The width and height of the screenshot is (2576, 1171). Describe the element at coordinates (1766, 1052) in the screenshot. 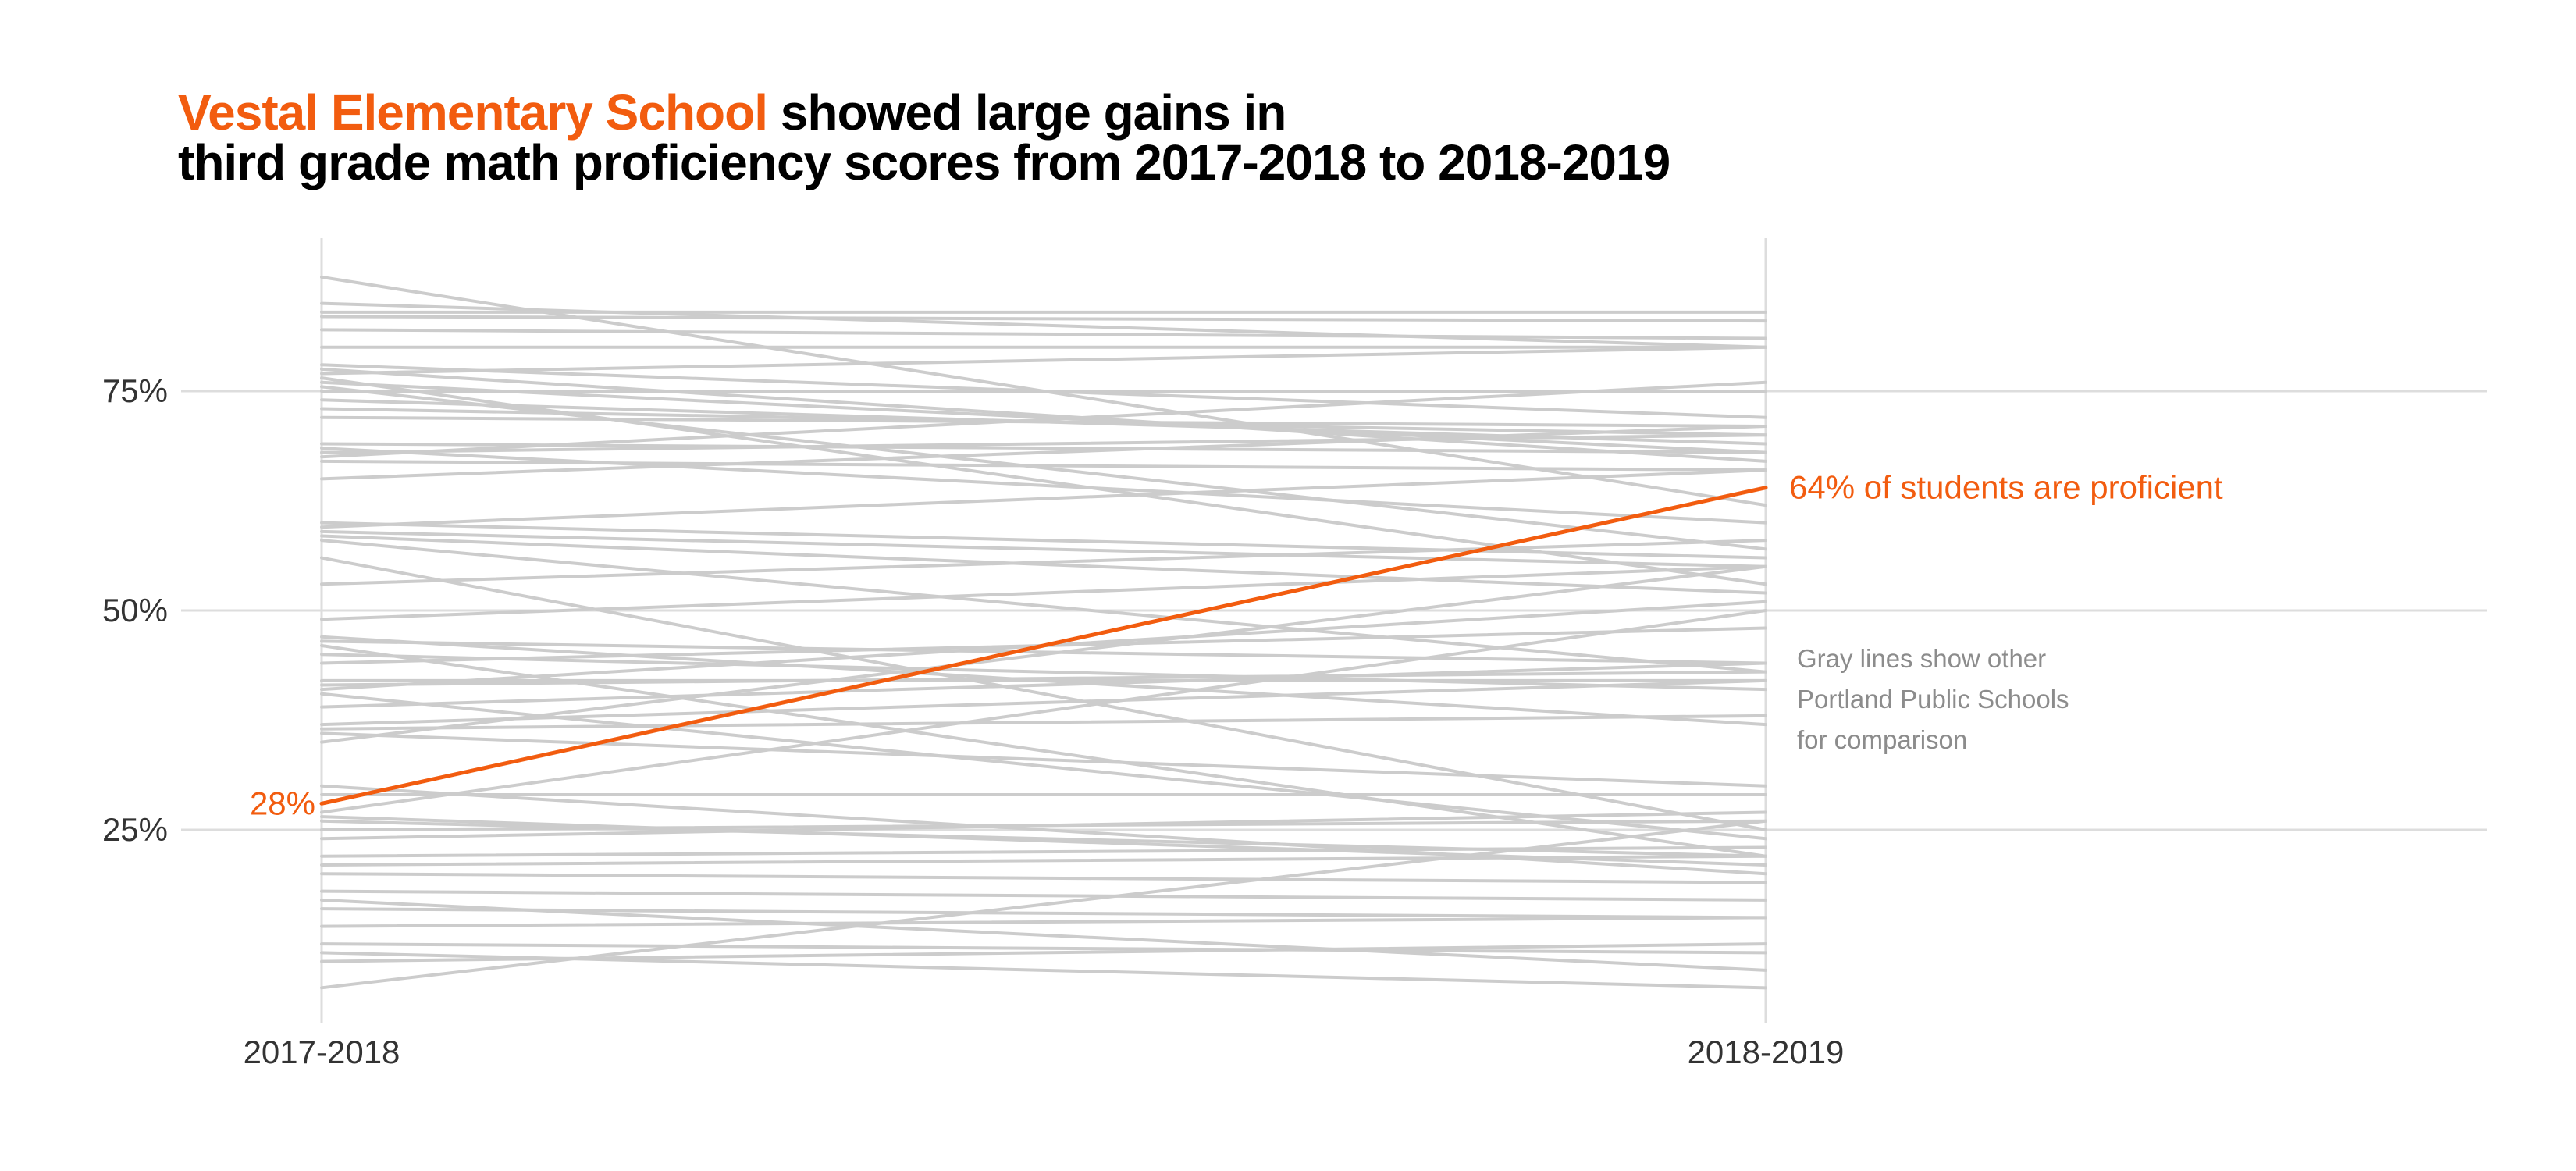

I see `x-tick-label: 2018-2019` at that location.